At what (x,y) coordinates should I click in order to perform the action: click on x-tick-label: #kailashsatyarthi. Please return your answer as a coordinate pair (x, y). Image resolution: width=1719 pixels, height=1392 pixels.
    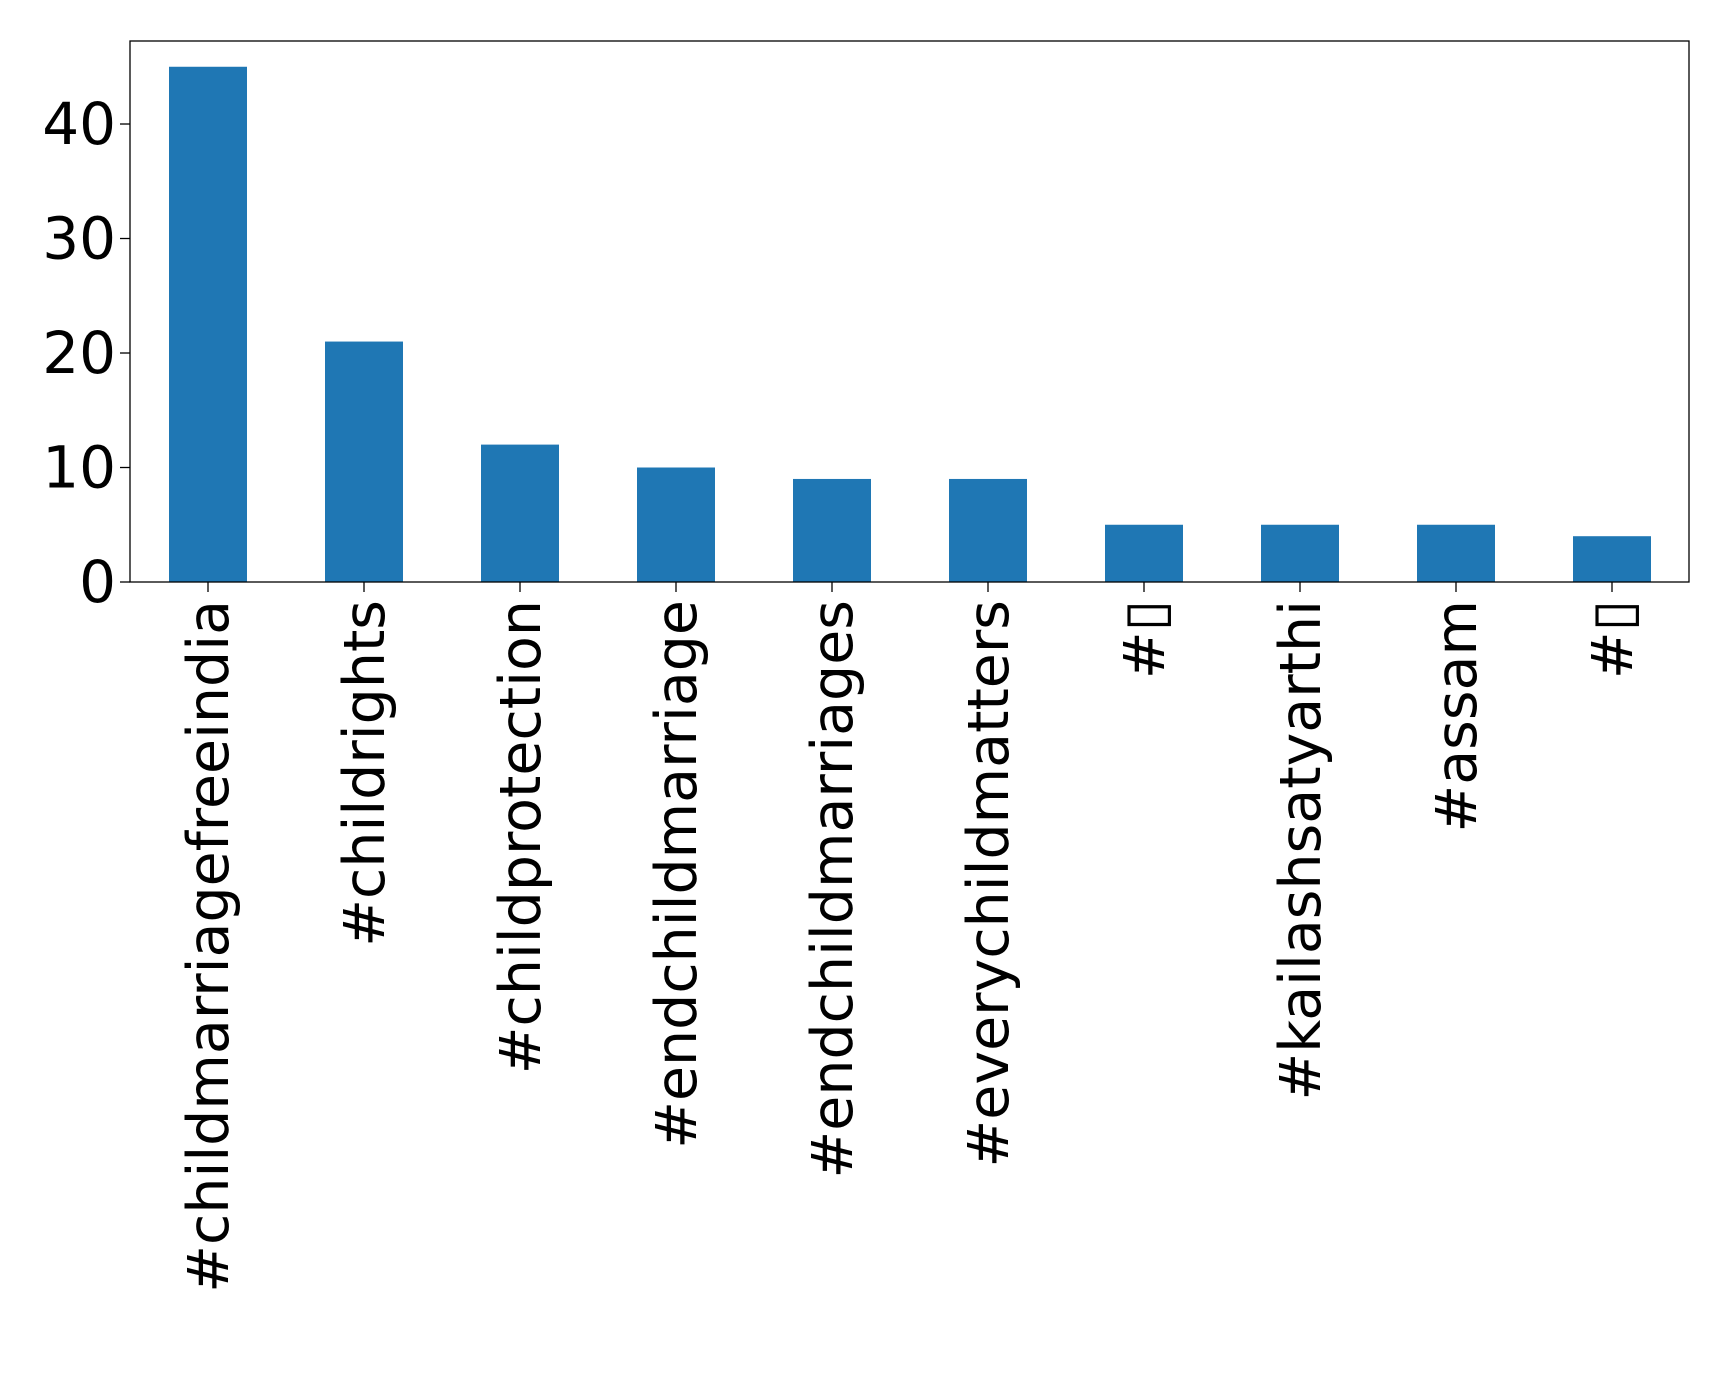
    Looking at the image, I should click on (1301, 850).